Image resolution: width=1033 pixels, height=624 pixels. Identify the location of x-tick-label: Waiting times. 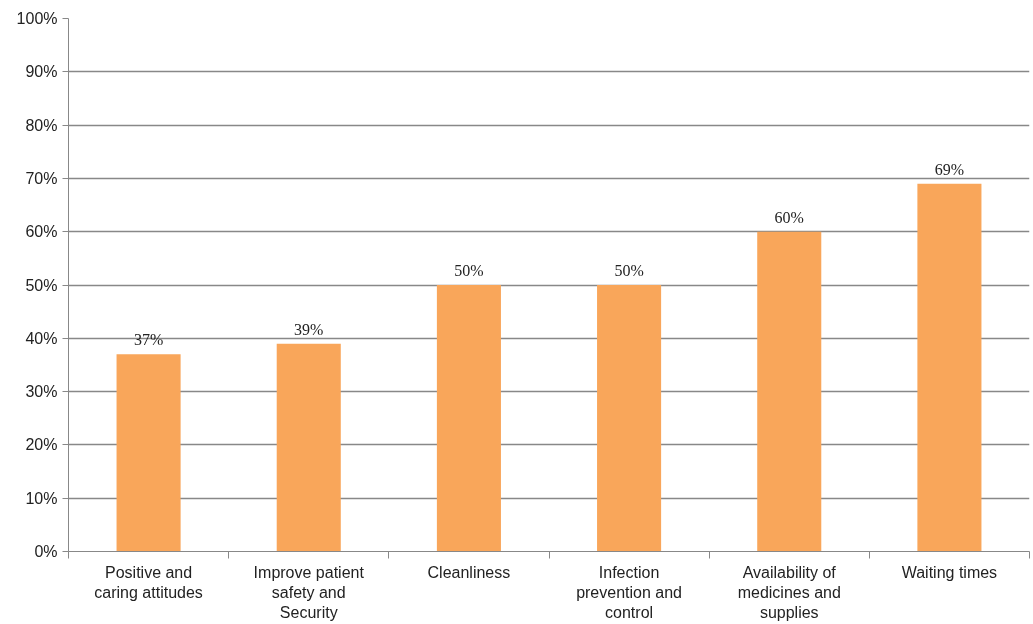
(949, 572).